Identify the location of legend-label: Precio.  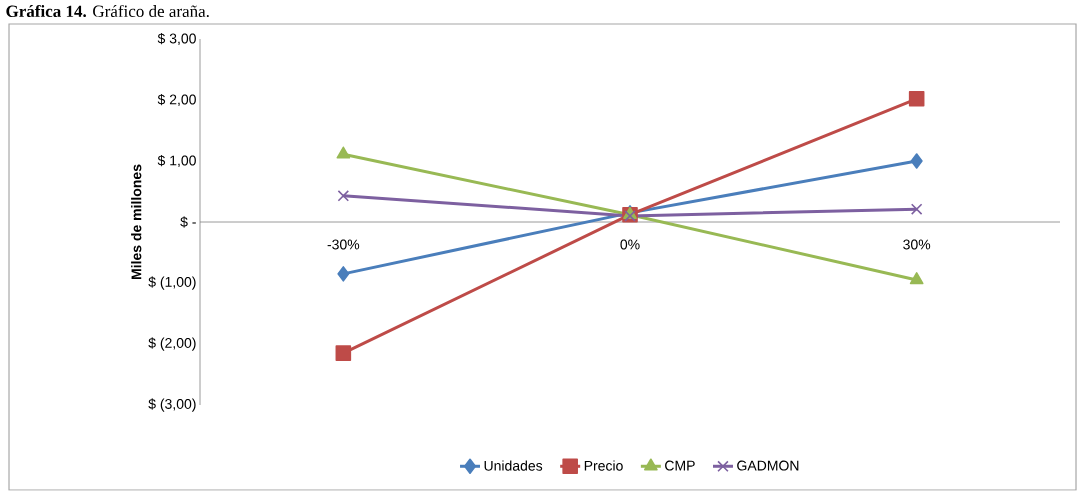
(603, 465).